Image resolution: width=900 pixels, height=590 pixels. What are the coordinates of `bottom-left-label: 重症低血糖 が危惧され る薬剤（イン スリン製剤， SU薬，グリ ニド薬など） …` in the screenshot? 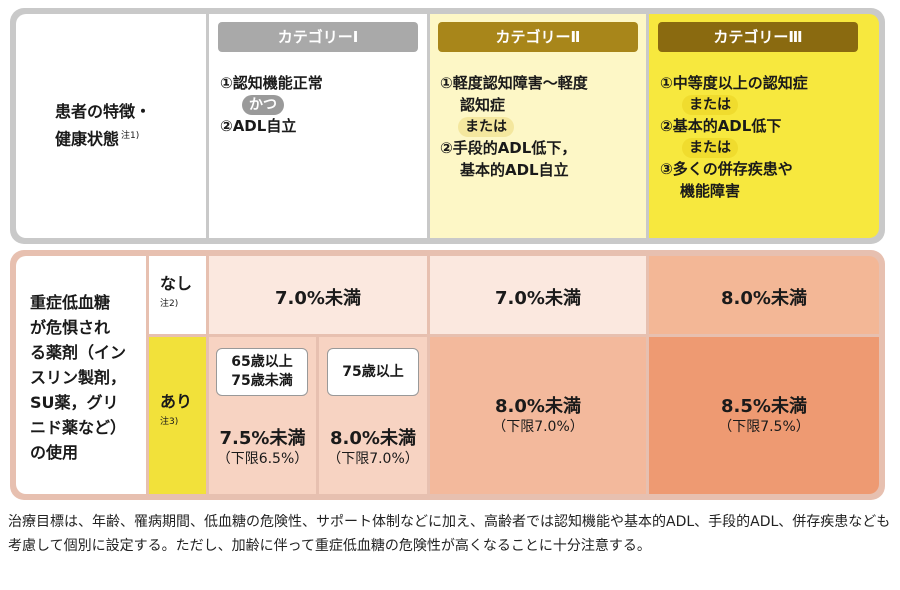 It's located at (78, 377).